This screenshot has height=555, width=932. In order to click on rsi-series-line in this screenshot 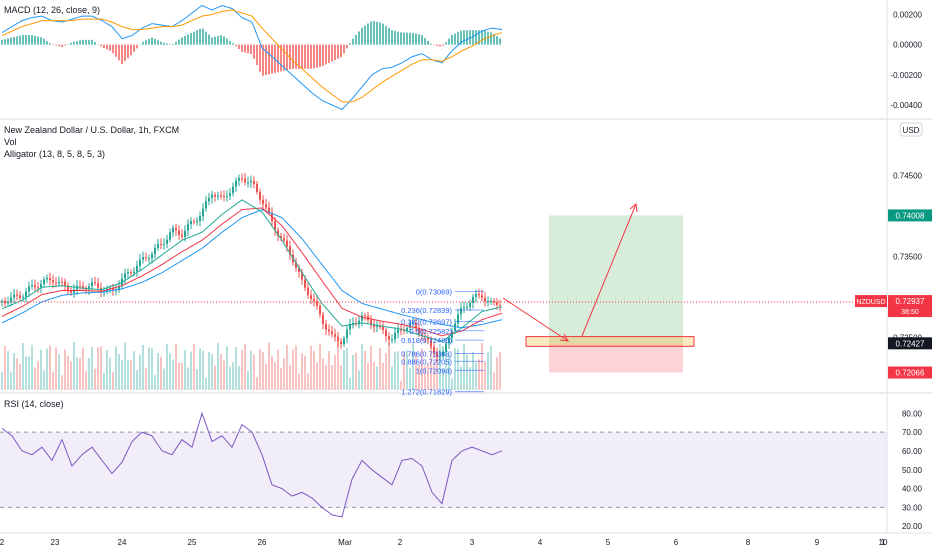, I will do `click(252, 464)`.